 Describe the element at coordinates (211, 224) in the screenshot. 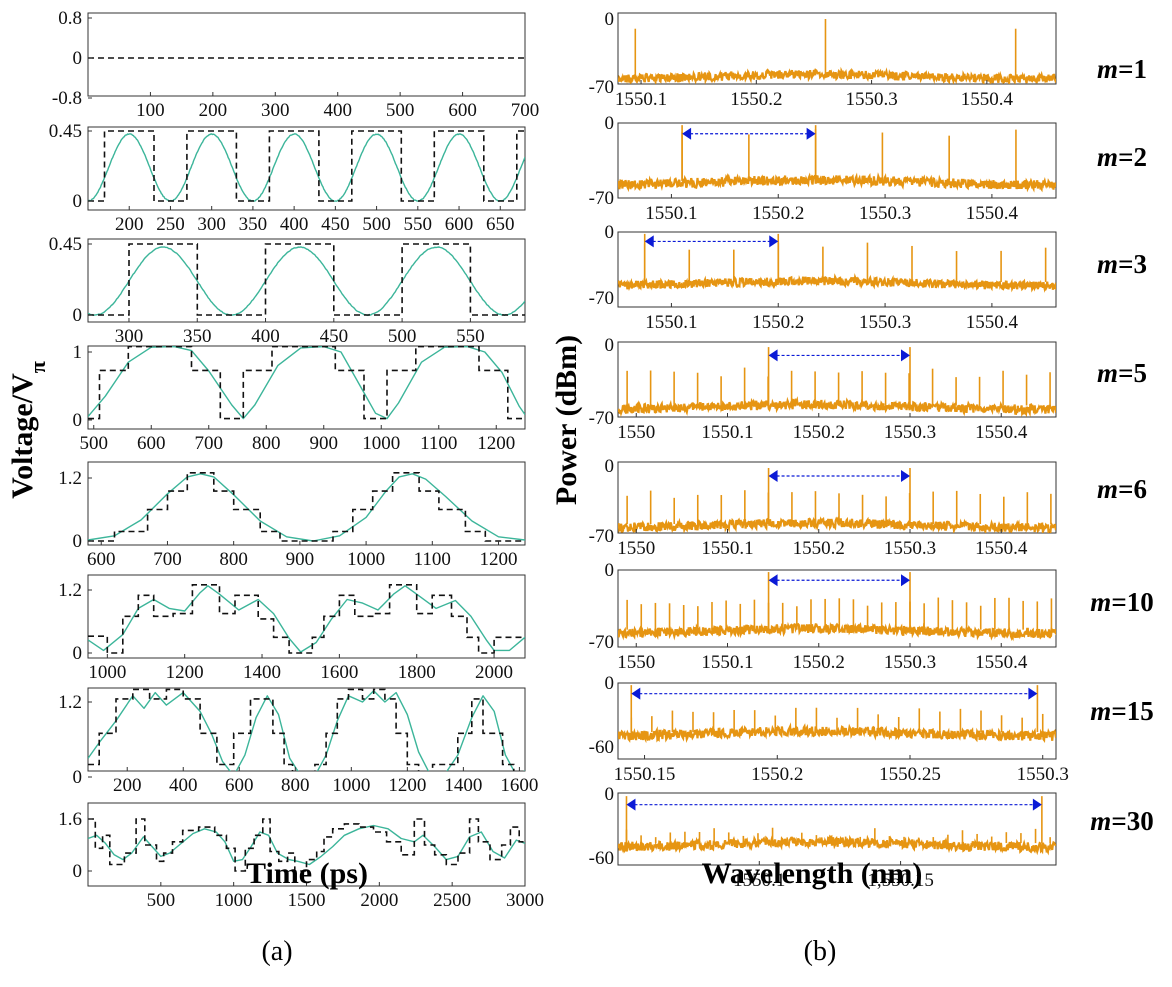

I see `x-tick-label: 300` at that location.